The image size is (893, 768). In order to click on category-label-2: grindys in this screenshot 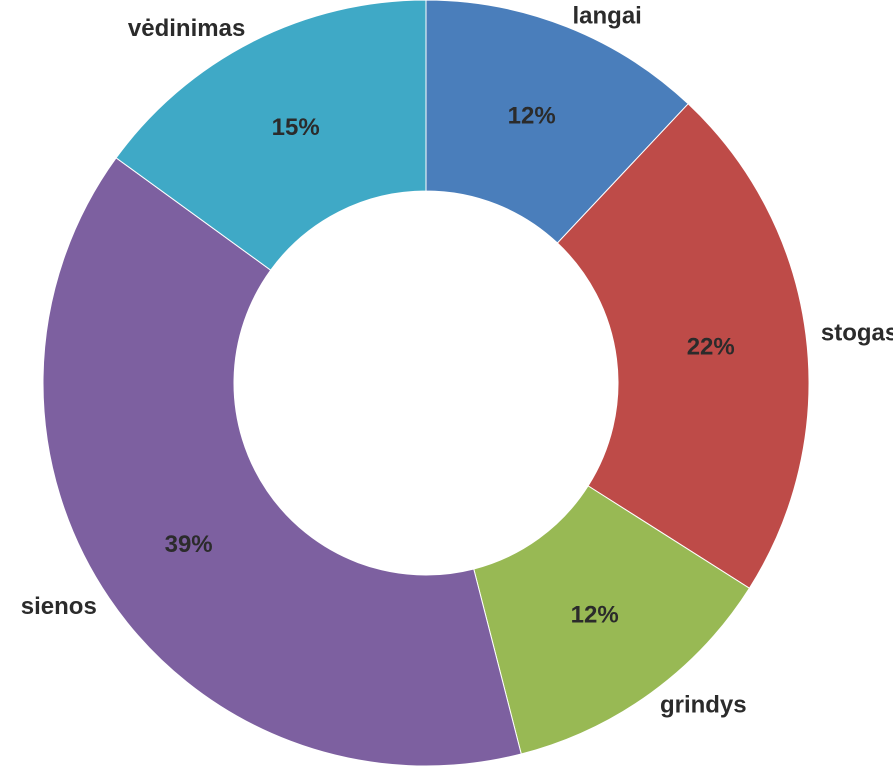, I will do `click(703, 704)`.